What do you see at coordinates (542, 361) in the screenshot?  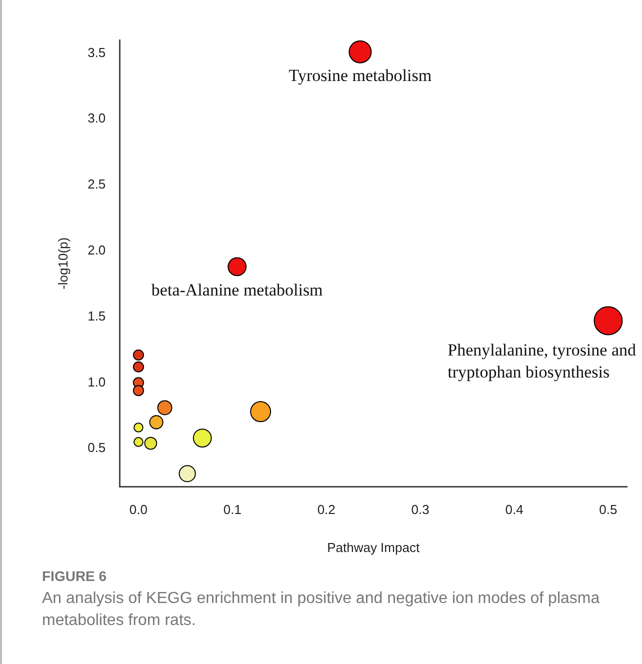 I see `annotation: Phenylalanine, tyrosine and tryptophan biosynthesis` at bounding box center [542, 361].